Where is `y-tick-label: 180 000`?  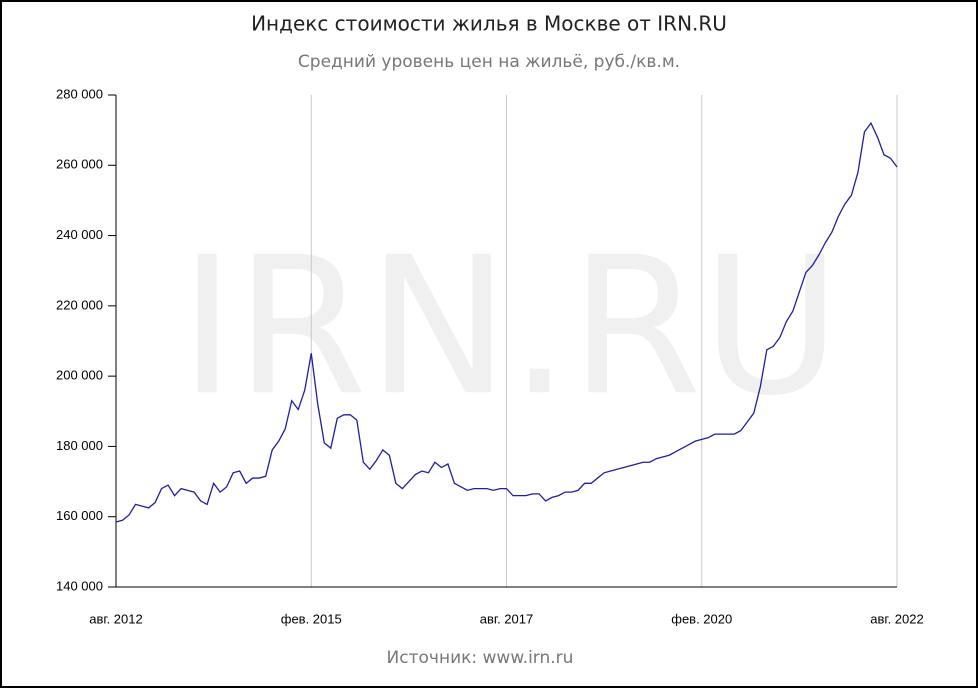
y-tick-label: 180 000 is located at coordinates (79, 445).